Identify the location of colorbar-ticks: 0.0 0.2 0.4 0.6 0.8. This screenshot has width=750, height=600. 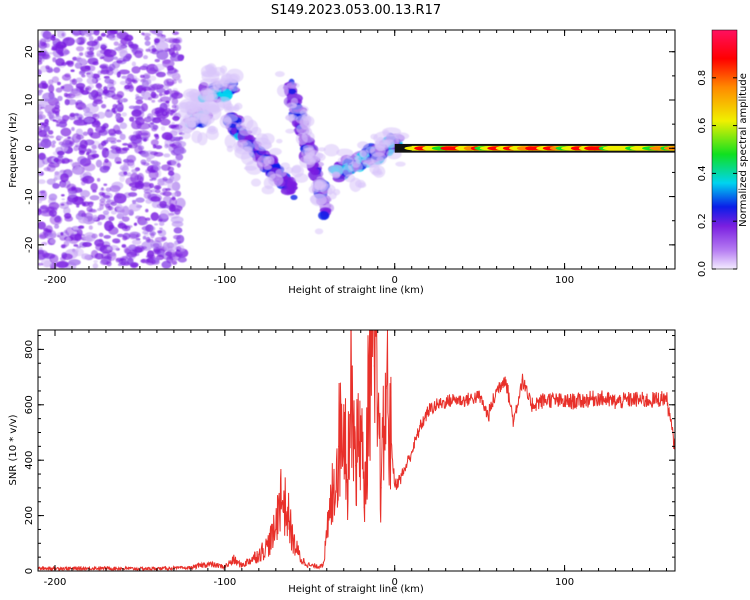
(717, 173).